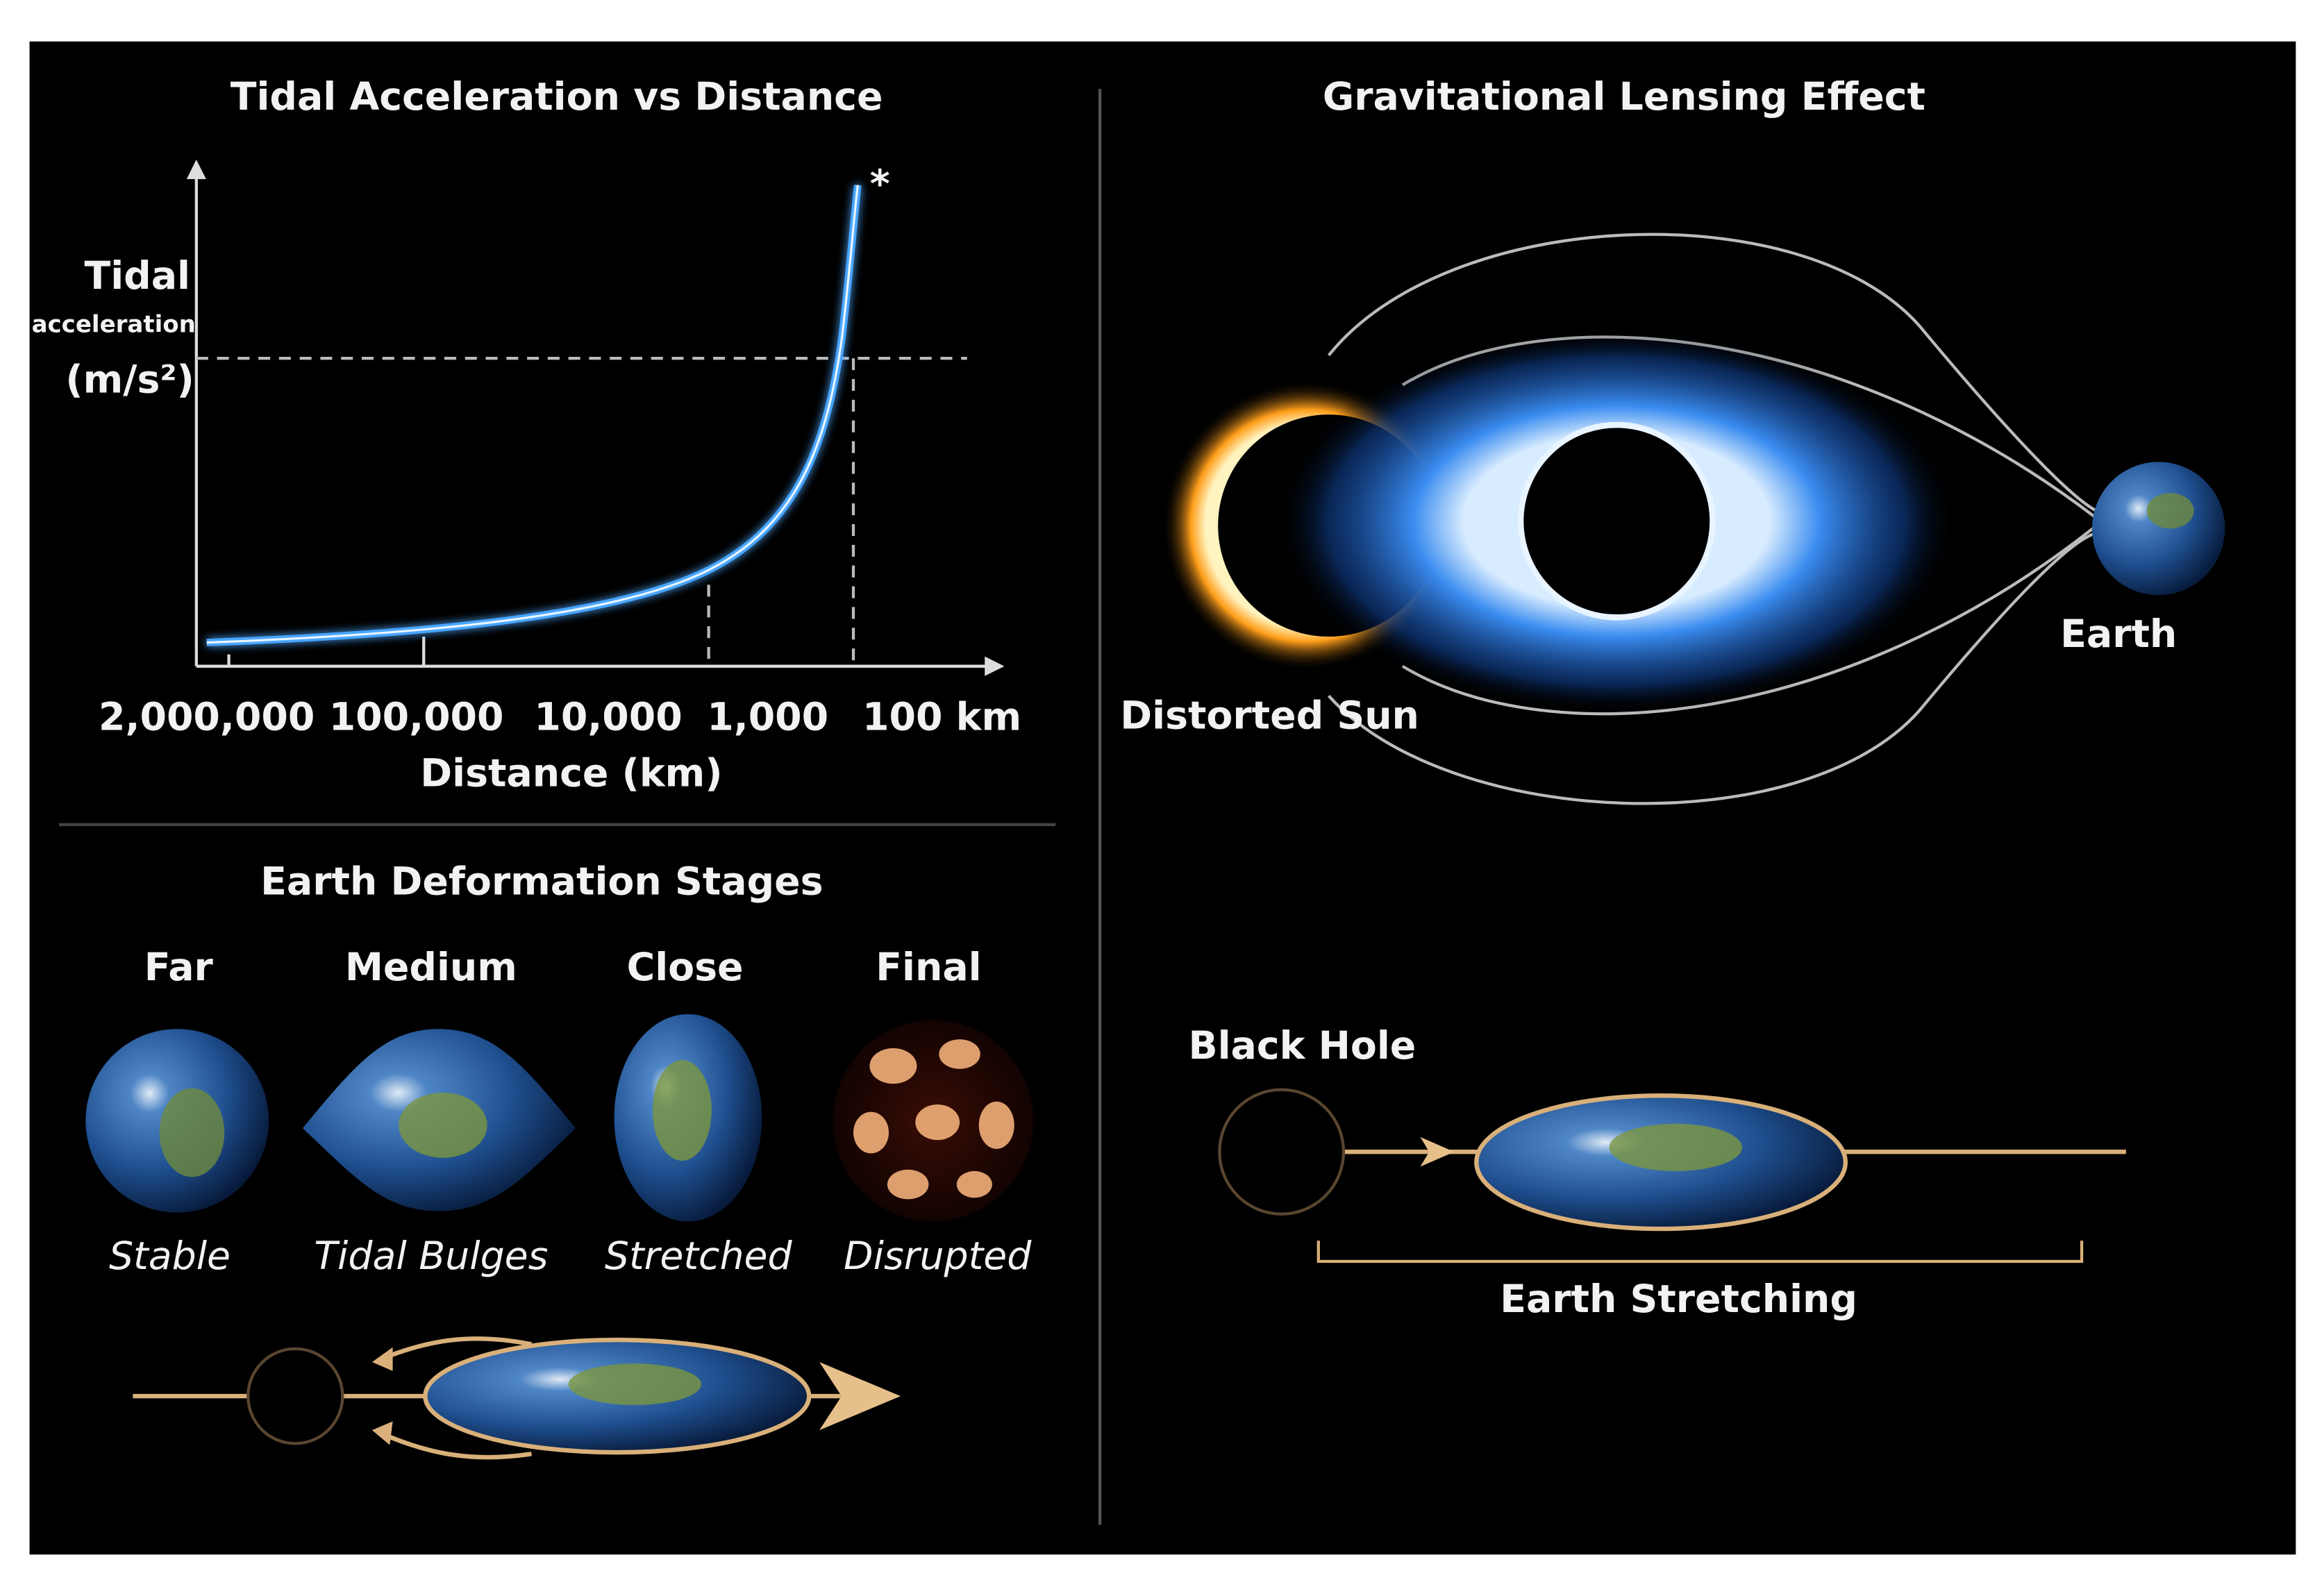  What do you see at coordinates (880, 185) in the screenshot?
I see `marker: *` at bounding box center [880, 185].